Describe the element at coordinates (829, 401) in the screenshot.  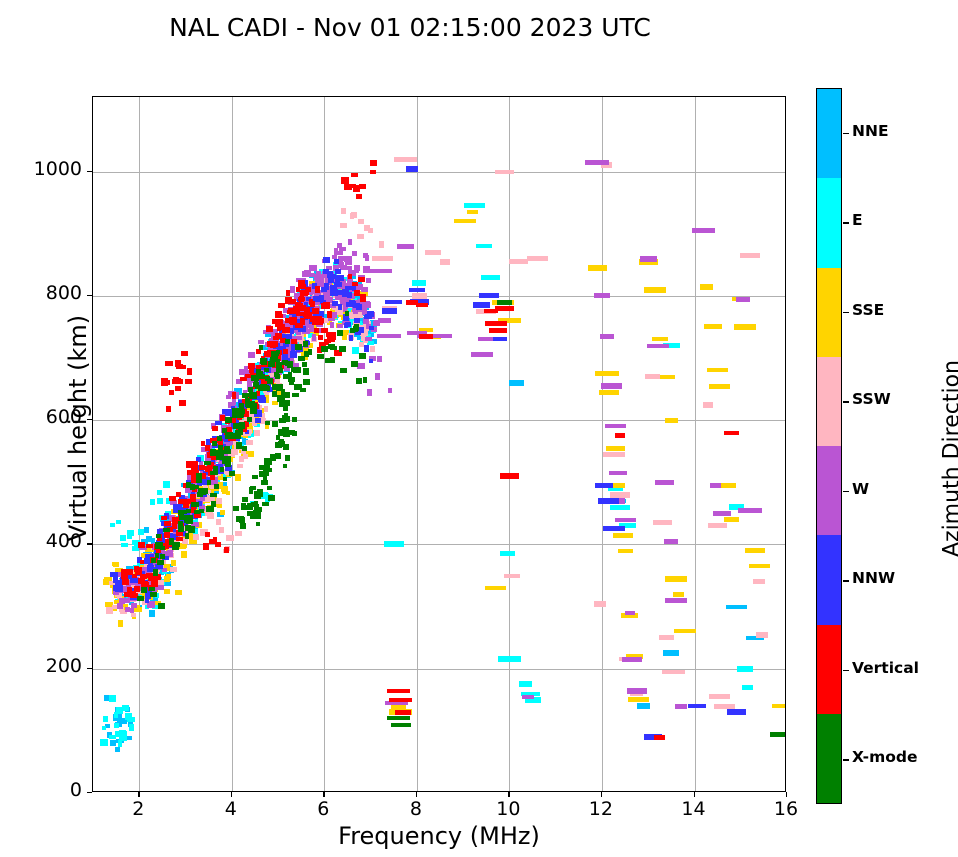
I see `colorbar-segment-ssw` at that location.